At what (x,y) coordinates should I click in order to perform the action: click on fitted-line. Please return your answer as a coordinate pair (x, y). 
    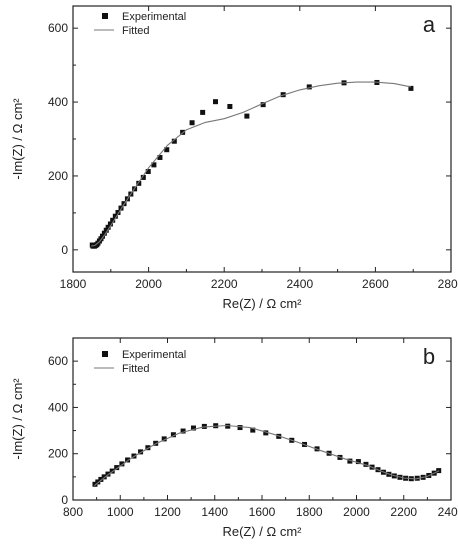
    Looking at the image, I should click on (266, 455).